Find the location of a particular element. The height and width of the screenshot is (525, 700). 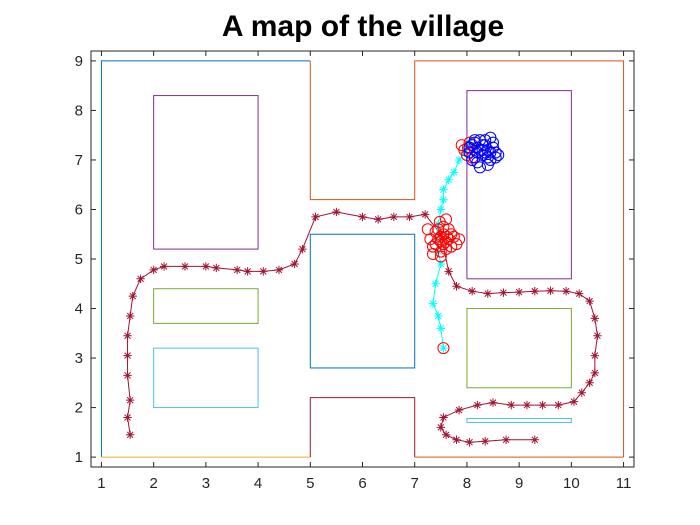

x-tick-label: 6 is located at coordinates (362, 483).